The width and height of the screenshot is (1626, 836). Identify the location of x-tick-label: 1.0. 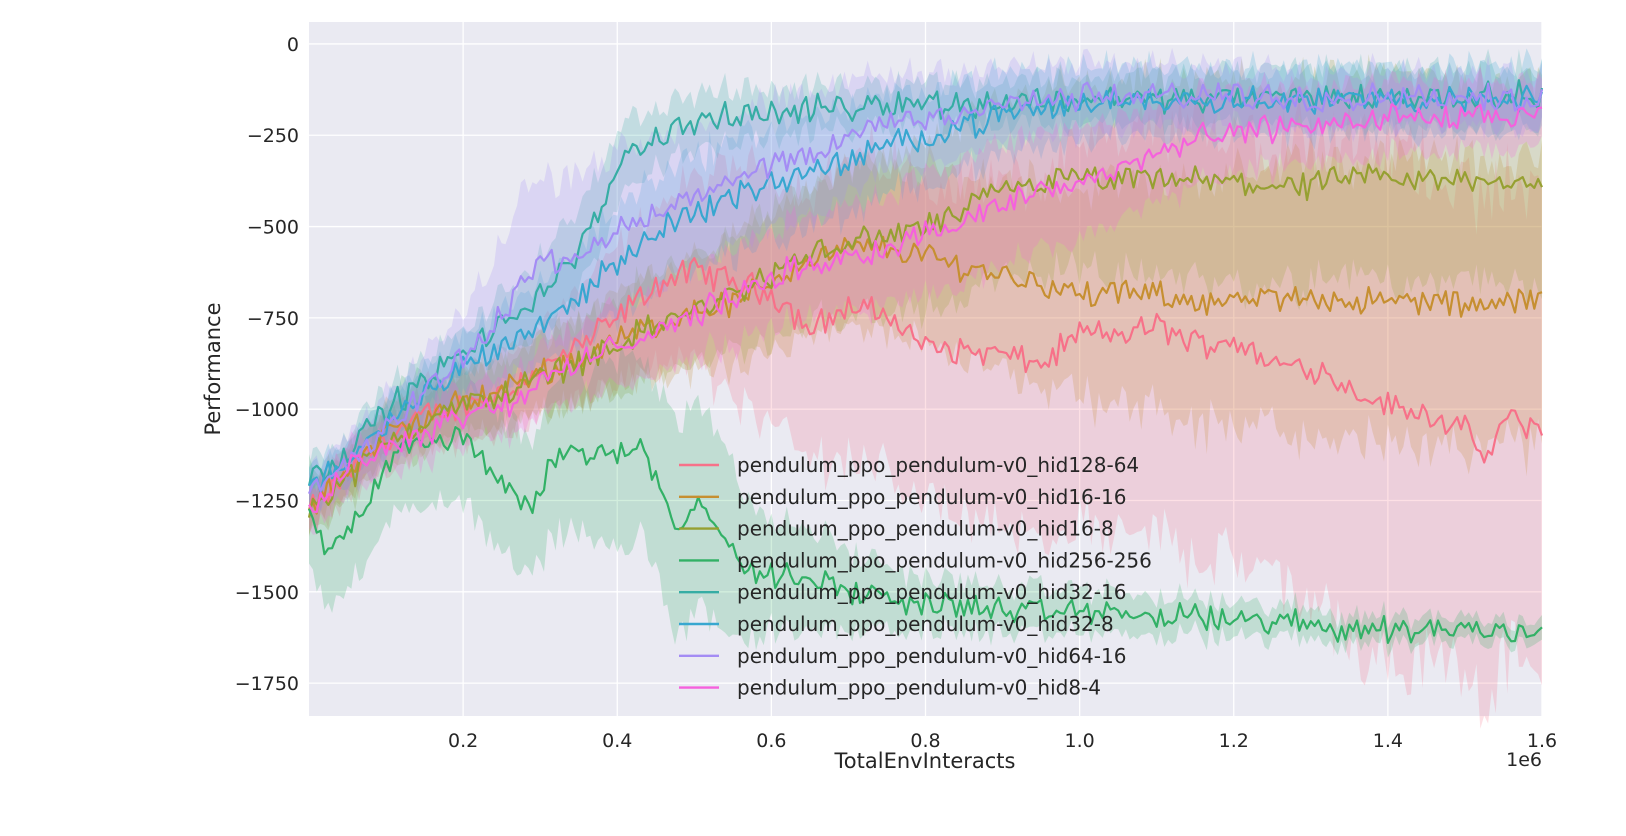
(1080, 741).